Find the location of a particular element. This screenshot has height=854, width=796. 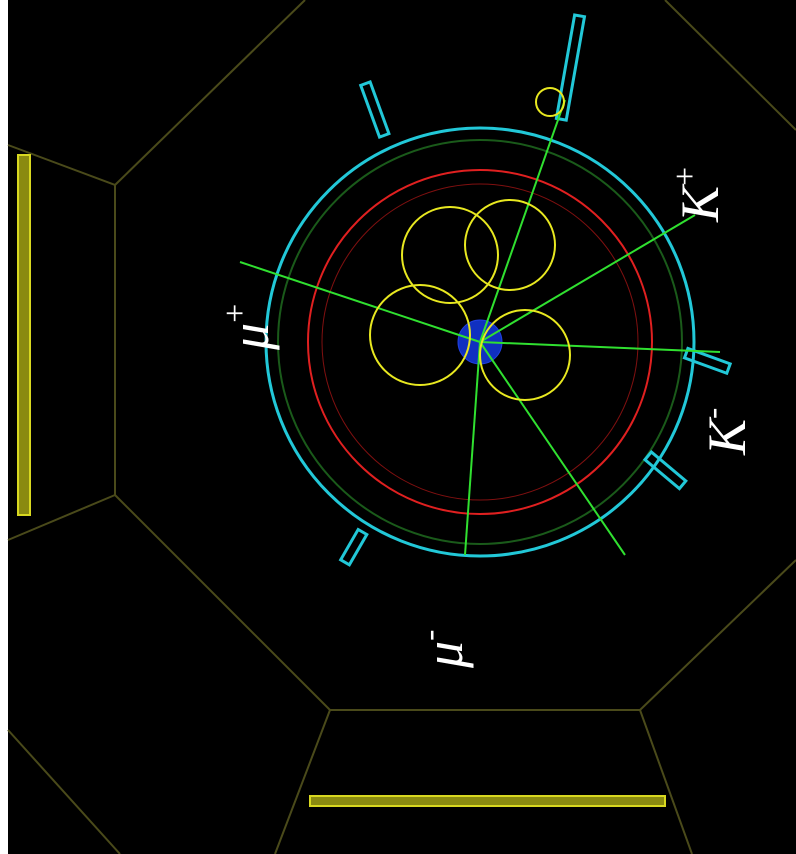

track-curls is located at coordinates (470, 244).